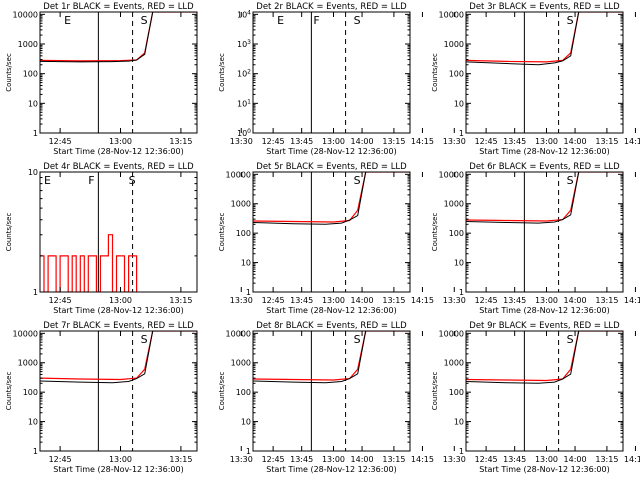  I want to click on y-tick-label: 10², so click(244, 74).